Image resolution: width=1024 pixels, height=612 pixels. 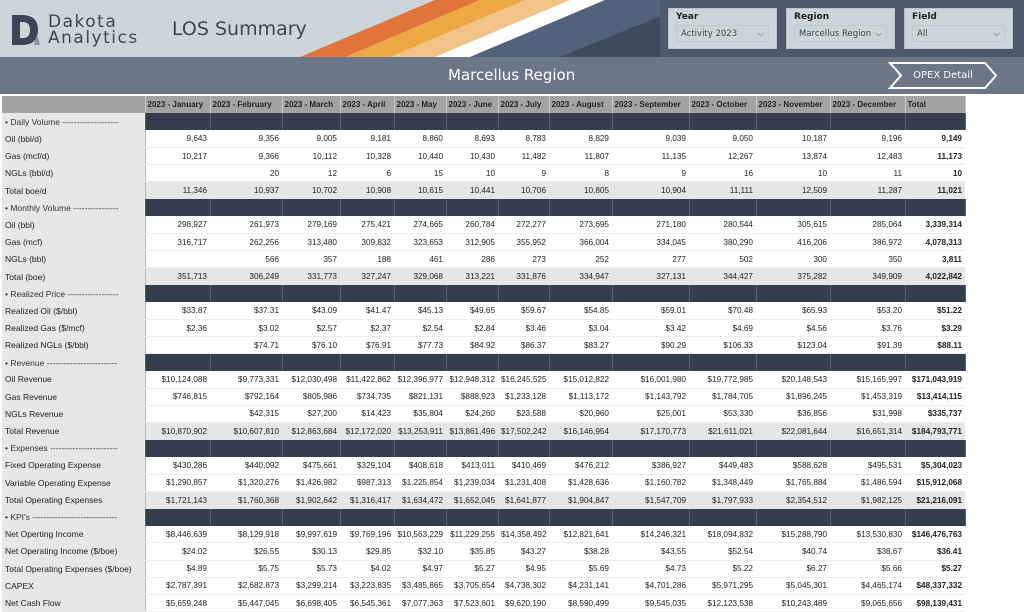 What do you see at coordinates (178, 105) in the screenshot?
I see `column-header: 2023 - January` at bounding box center [178, 105].